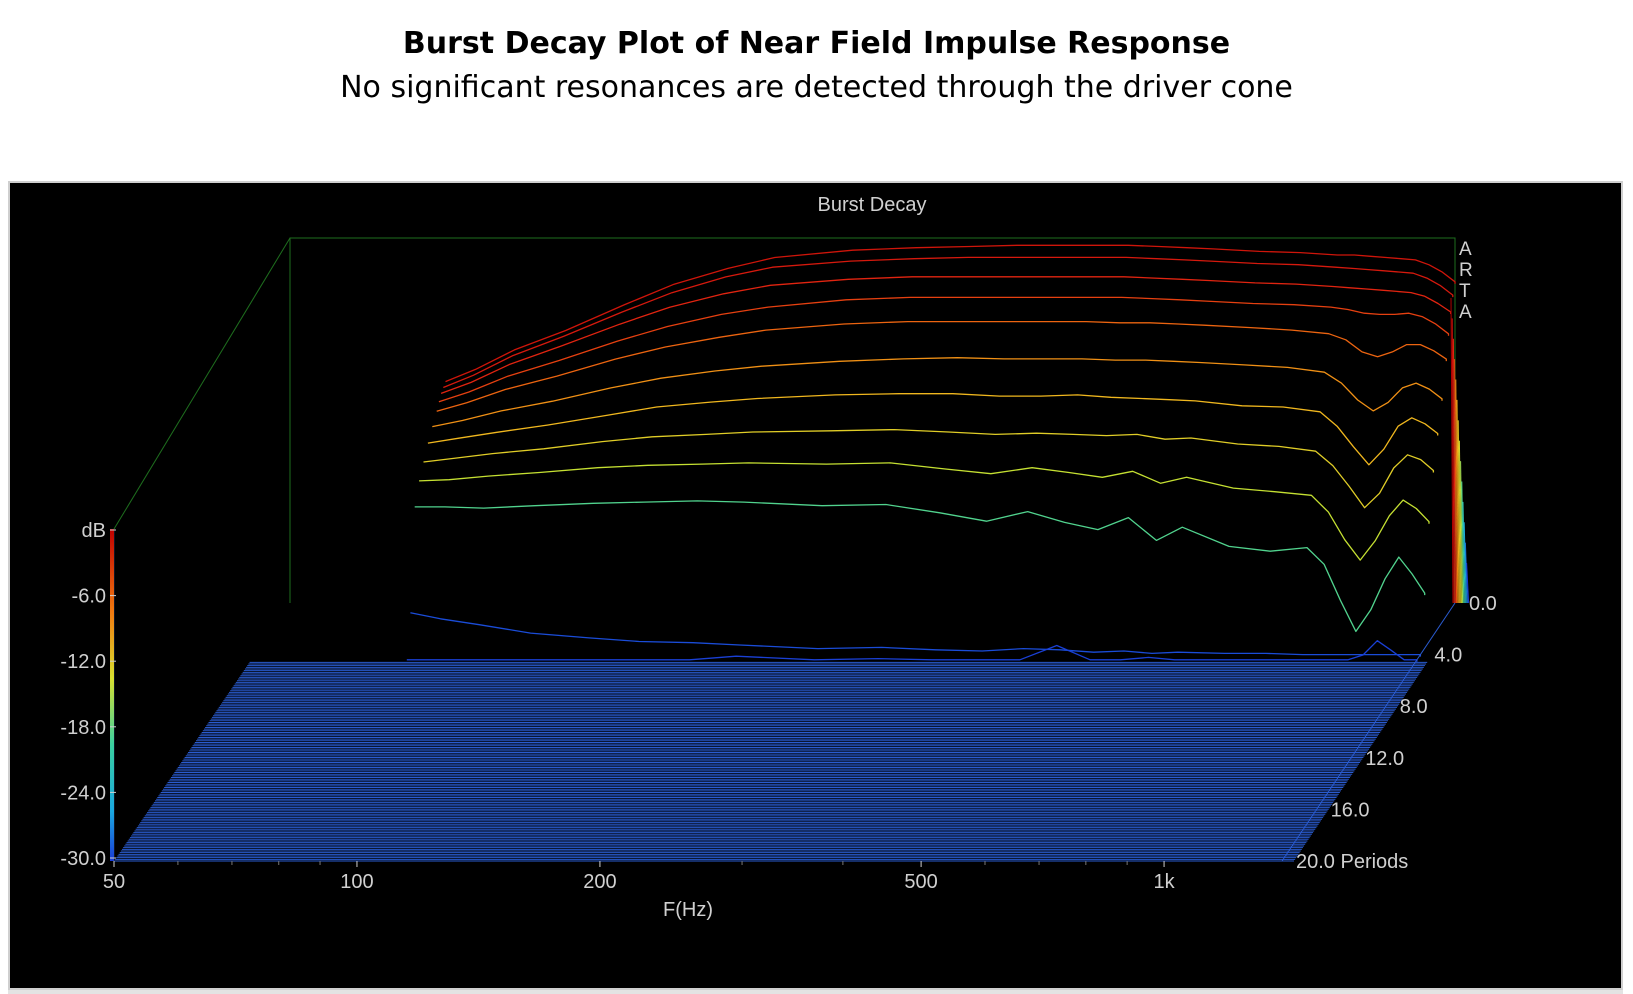 Image resolution: width=1633 pixels, height=994 pixels. Describe the element at coordinates (1465, 291) in the screenshot. I see `watermark-letter: T` at that location.